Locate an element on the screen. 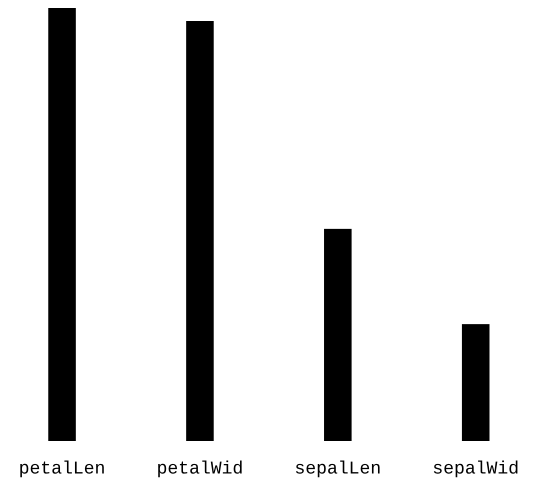 The image size is (535, 491). x-tick-label: petalWid is located at coordinates (200, 469).